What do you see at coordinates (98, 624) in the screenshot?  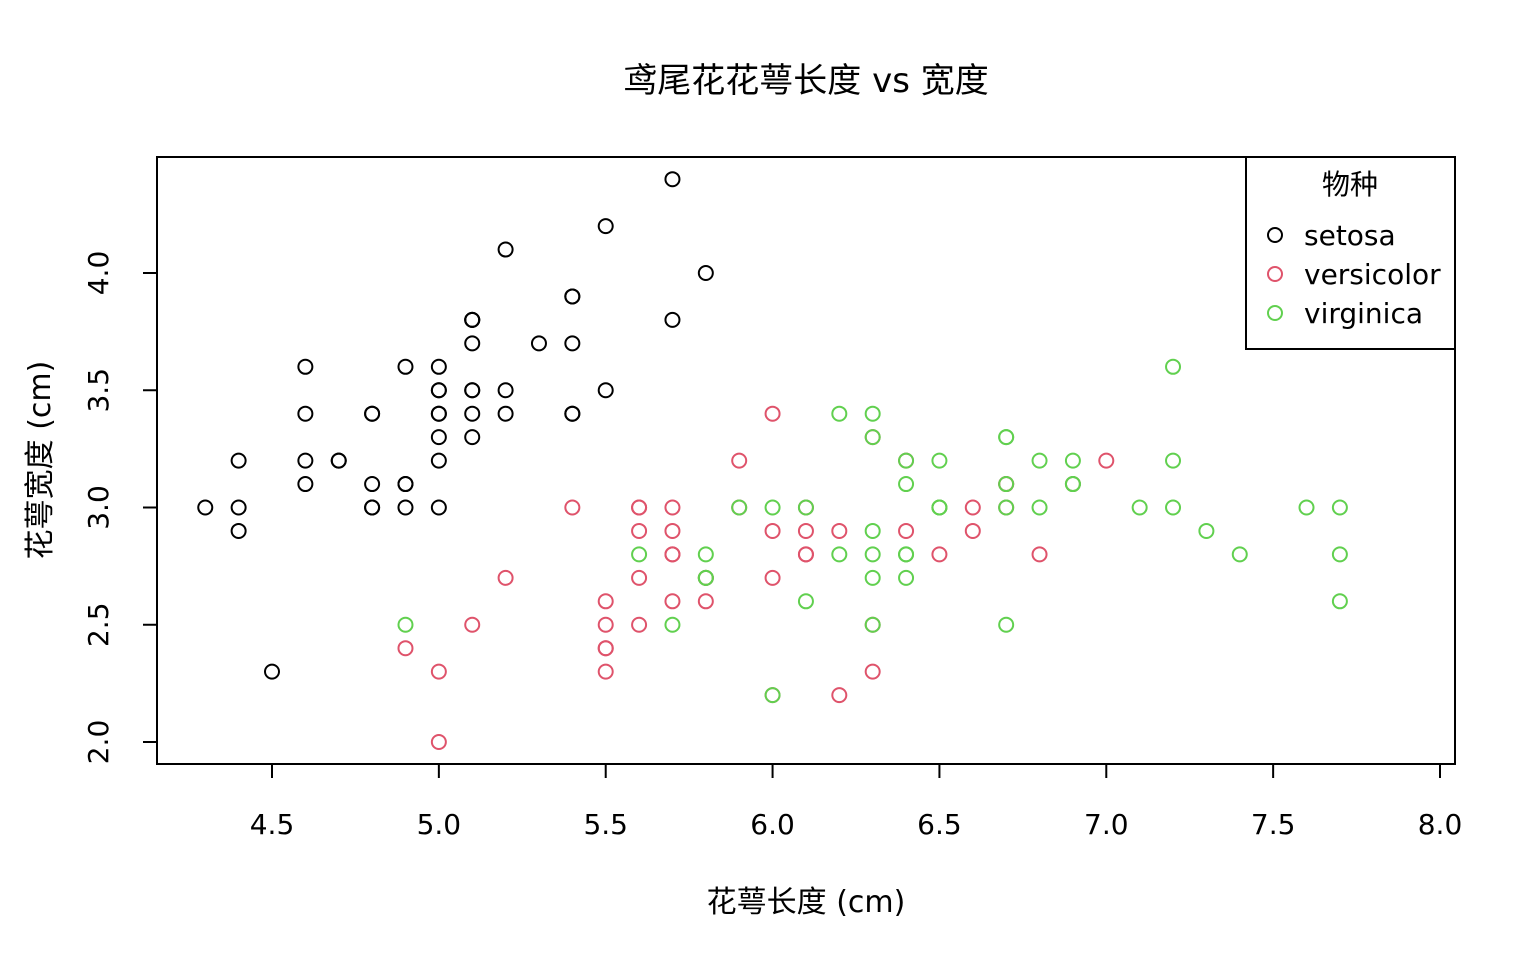 I see `y-tick-label: 2.5` at bounding box center [98, 624].